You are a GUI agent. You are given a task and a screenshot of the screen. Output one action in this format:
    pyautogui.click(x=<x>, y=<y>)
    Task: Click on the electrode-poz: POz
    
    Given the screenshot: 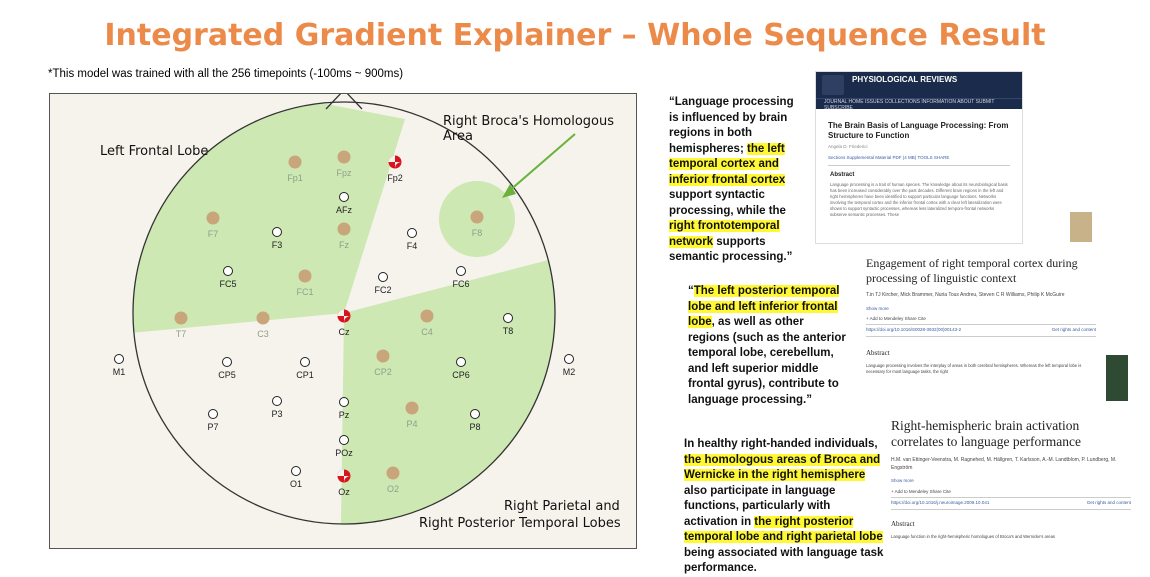 What is the action you would take?
    pyautogui.click(x=344, y=446)
    